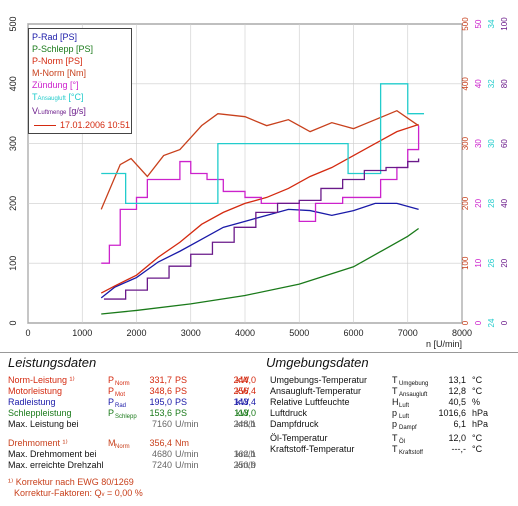 The width and height of the screenshot is (518, 506). I want to click on x-tick-label: 7000, so click(408, 333).